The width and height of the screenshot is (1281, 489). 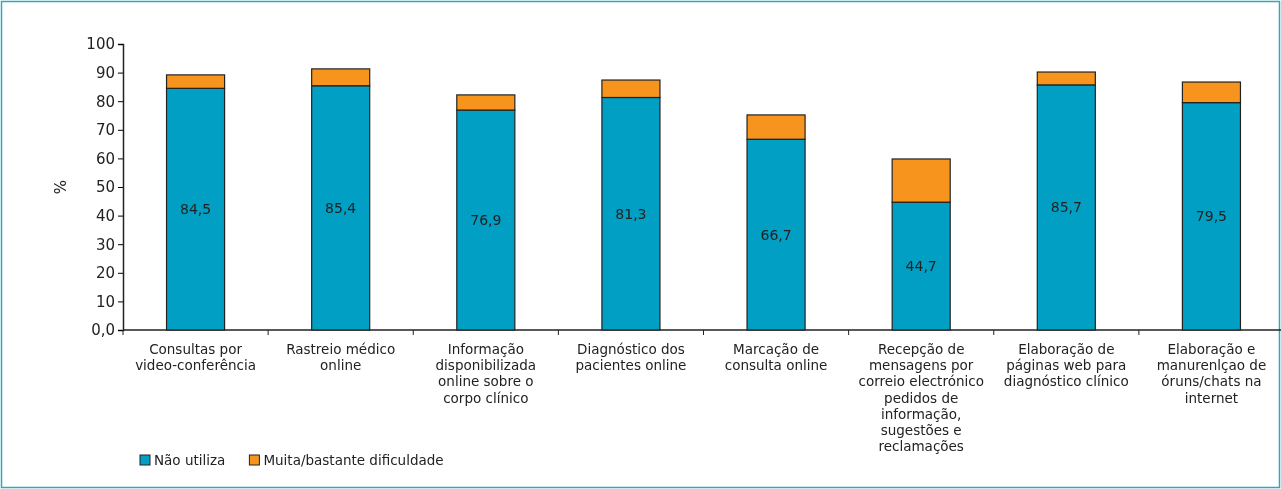 What do you see at coordinates (776, 234) in the screenshot?
I see `data-label: 66,7` at bounding box center [776, 234].